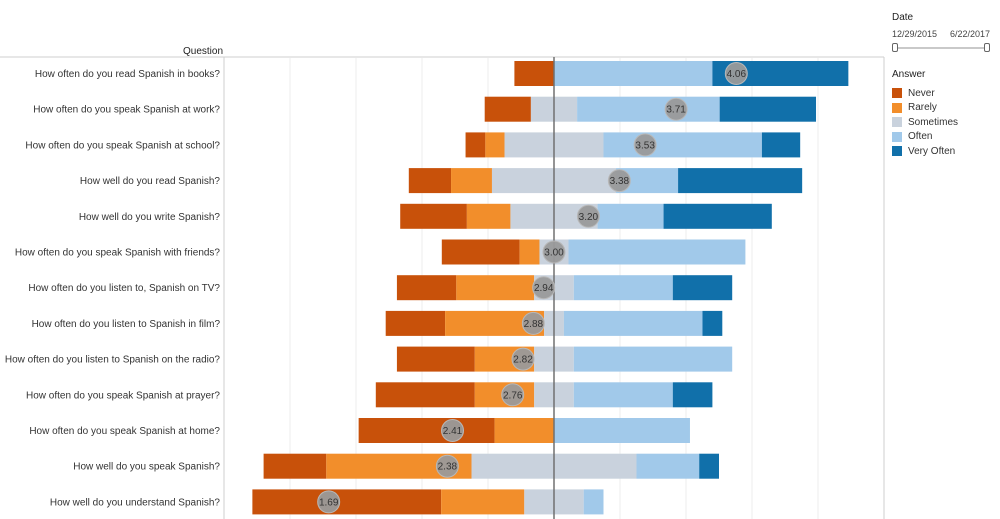 Image resolution: width=1000 pixels, height=519 pixels. What do you see at coordinates (150, 217) in the screenshot?
I see `question-label: How well do you write Spanish?` at bounding box center [150, 217].